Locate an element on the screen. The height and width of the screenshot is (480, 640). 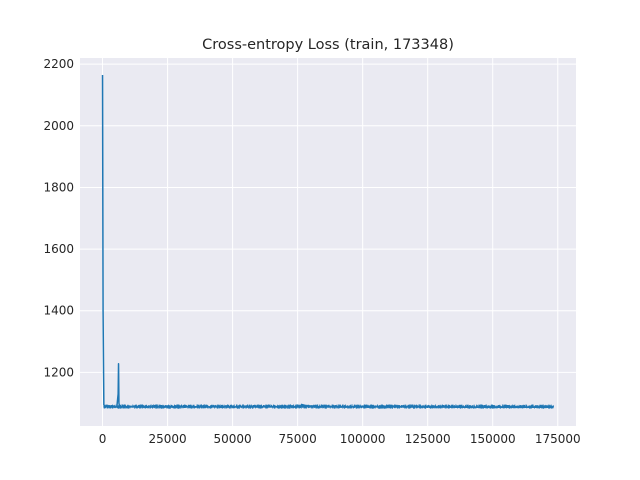
x-tick-labels: 0 25000 50000 75000 100000 125000 150000 175000 is located at coordinates (340, 439).